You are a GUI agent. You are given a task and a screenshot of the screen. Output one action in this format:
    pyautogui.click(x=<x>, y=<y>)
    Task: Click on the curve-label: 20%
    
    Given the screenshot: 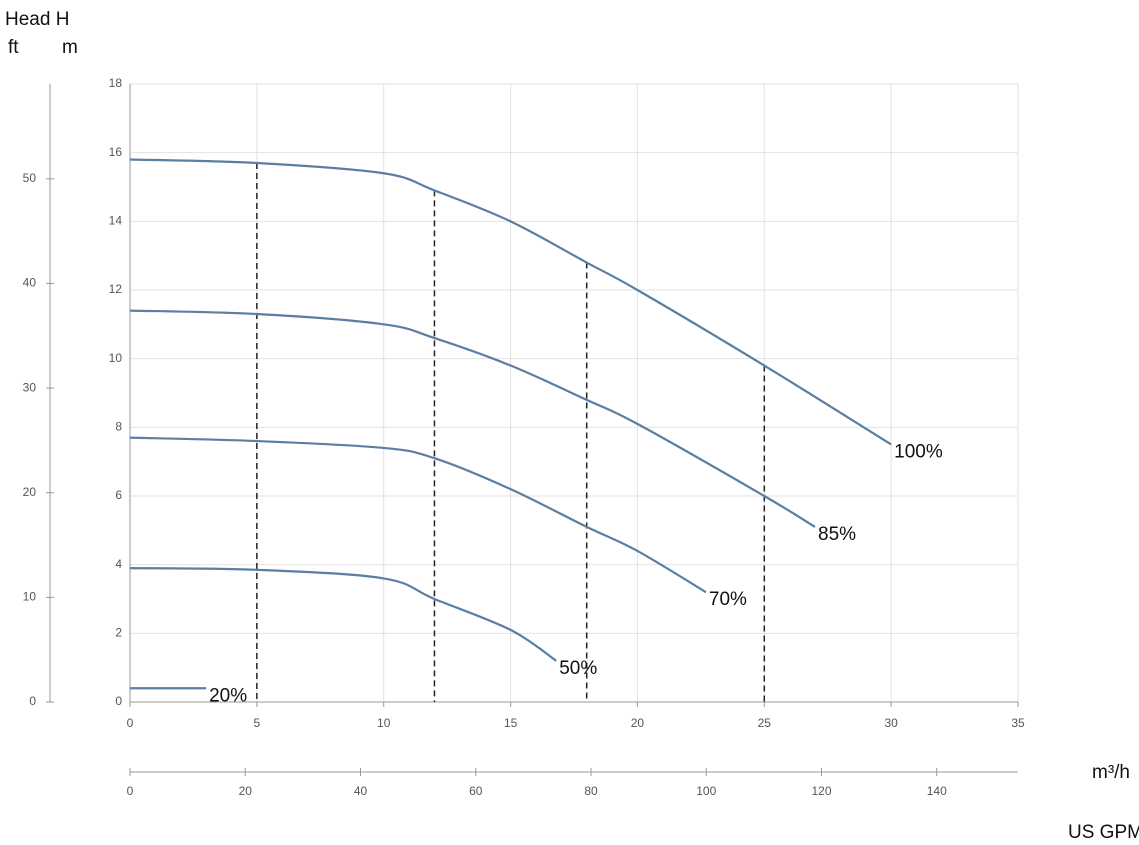 What is the action you would take?
    pyautogui.click(x=228, y=695)
    